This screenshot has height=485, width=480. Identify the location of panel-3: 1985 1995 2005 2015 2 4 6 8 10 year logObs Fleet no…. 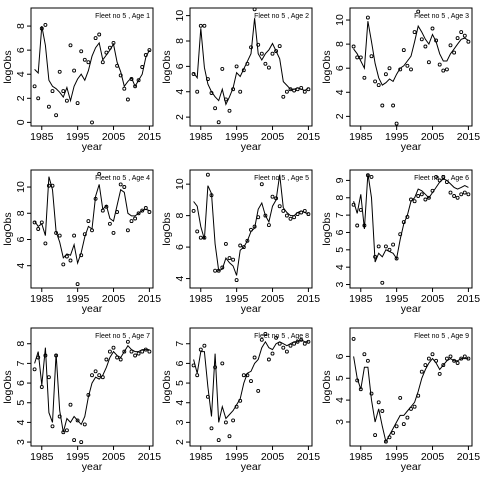
(400, 80).